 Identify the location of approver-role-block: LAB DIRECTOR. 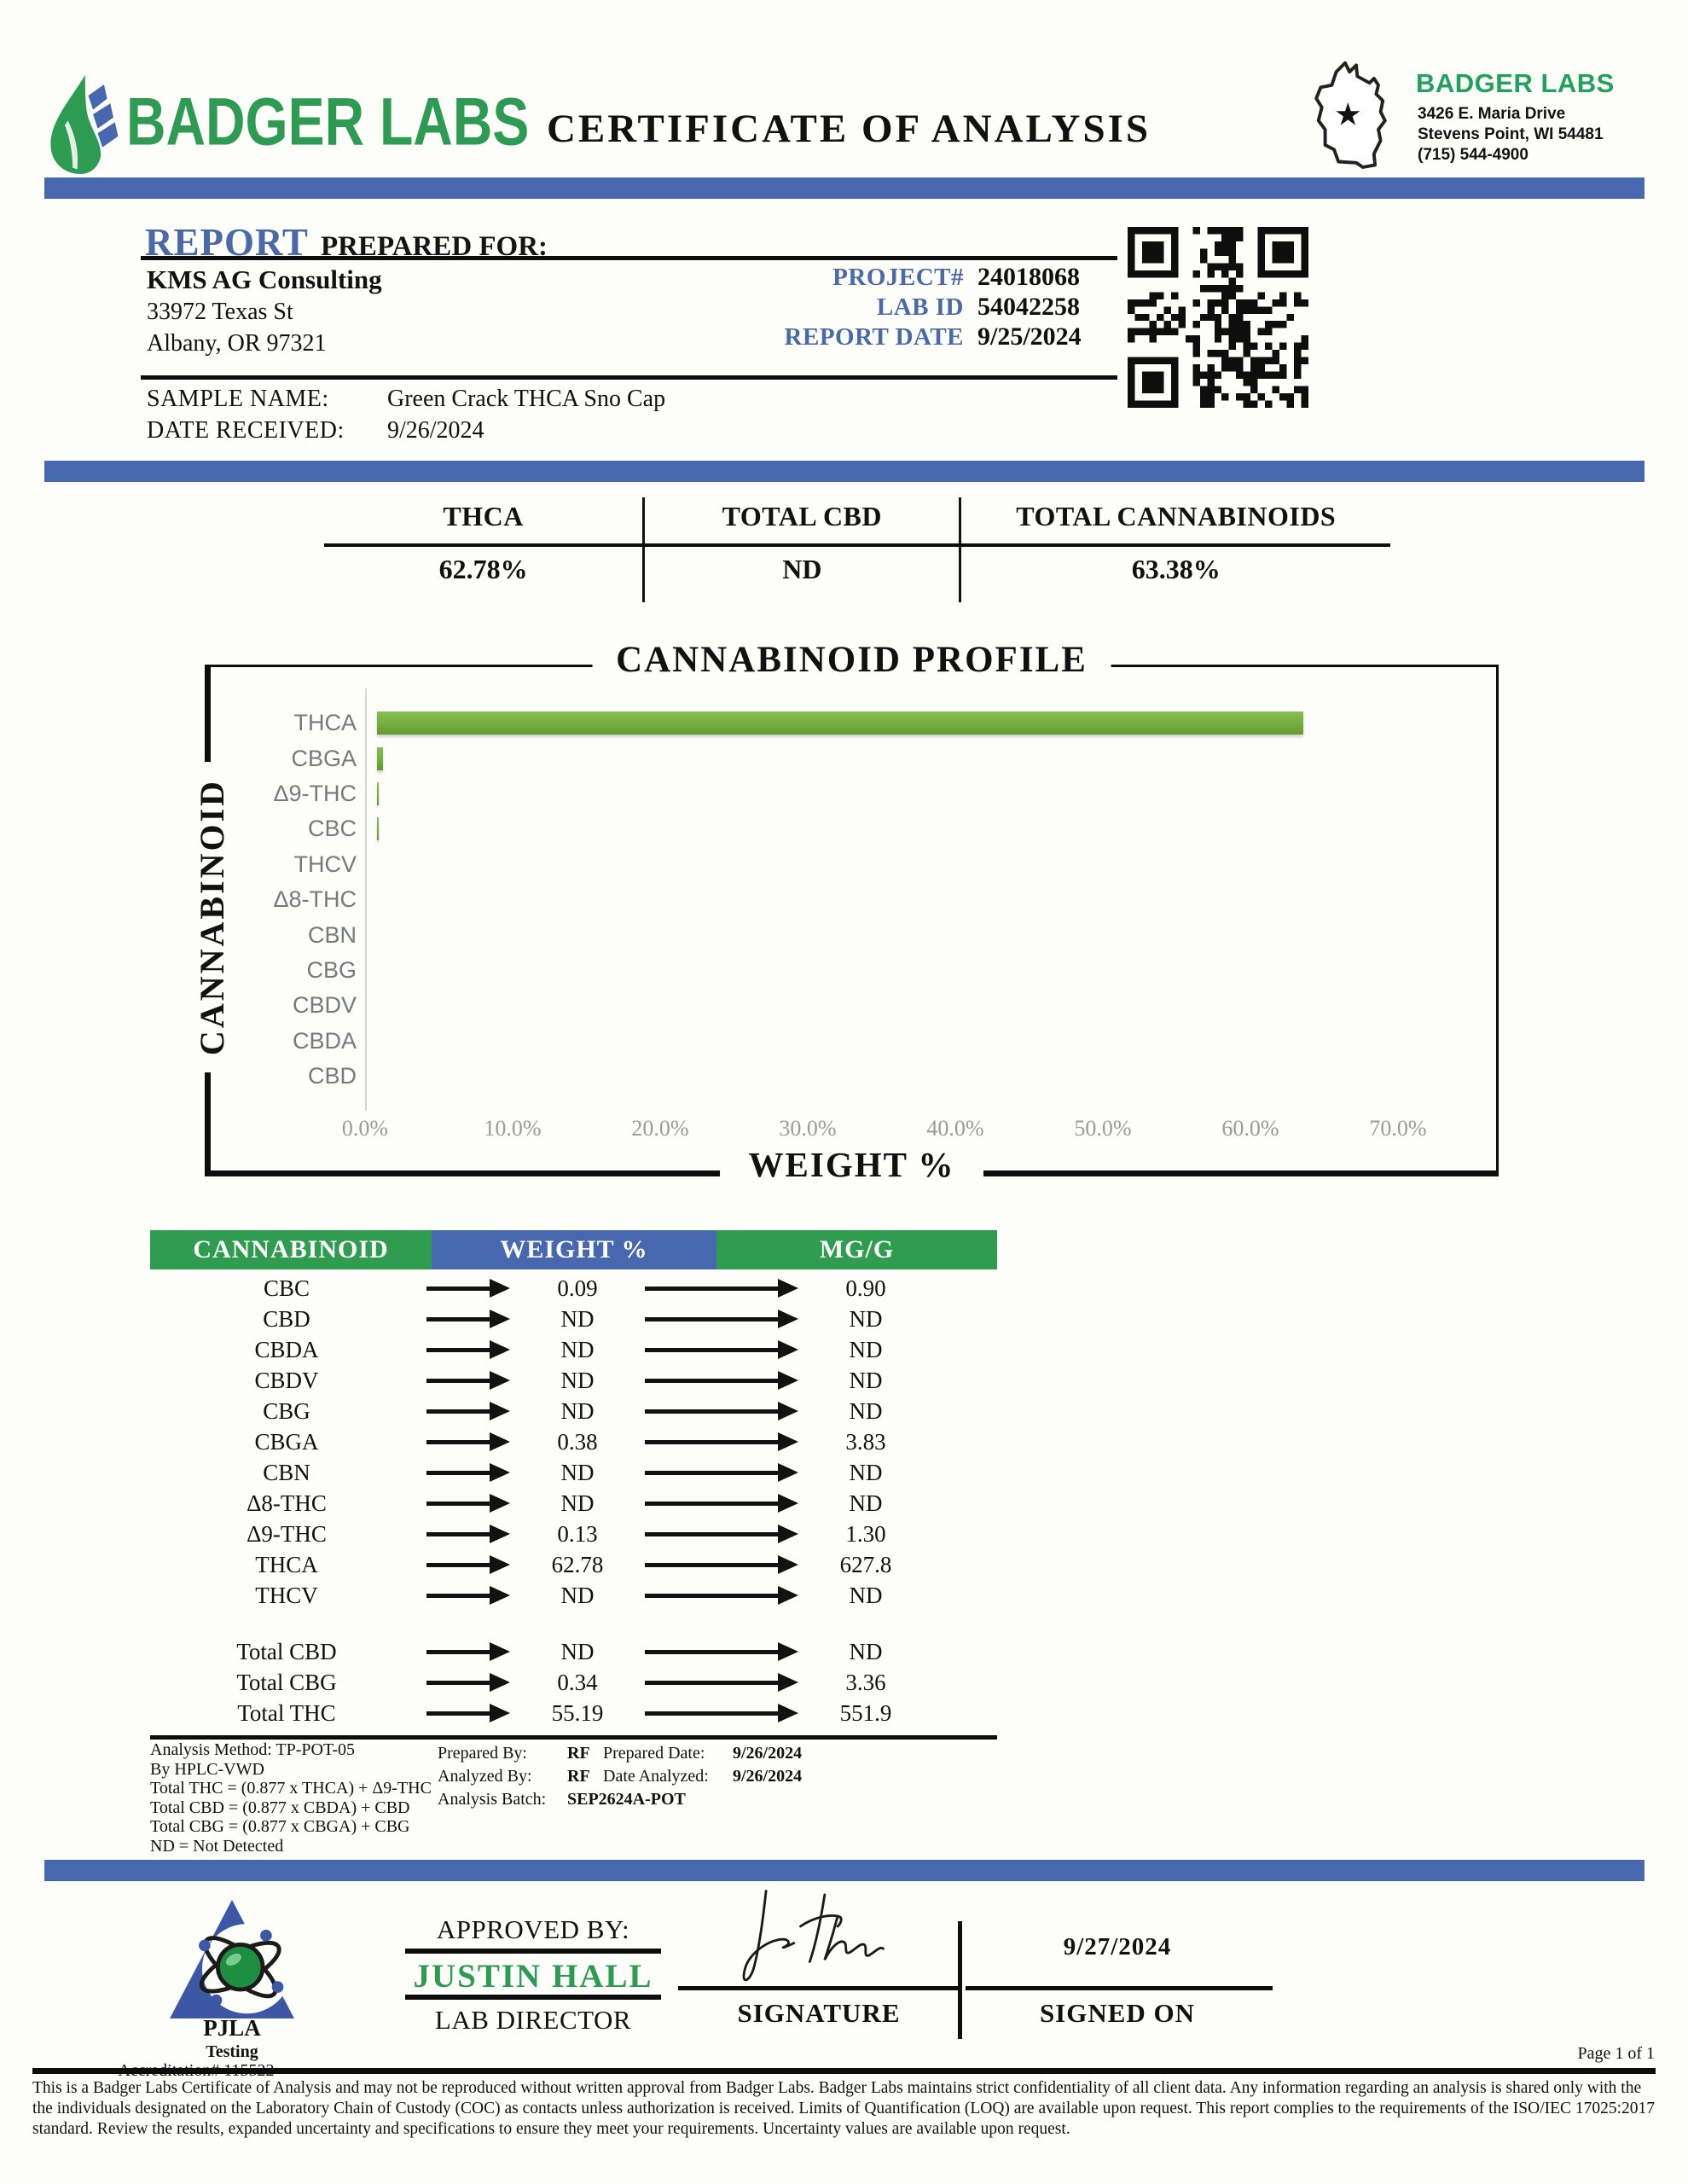
(533, 2020).